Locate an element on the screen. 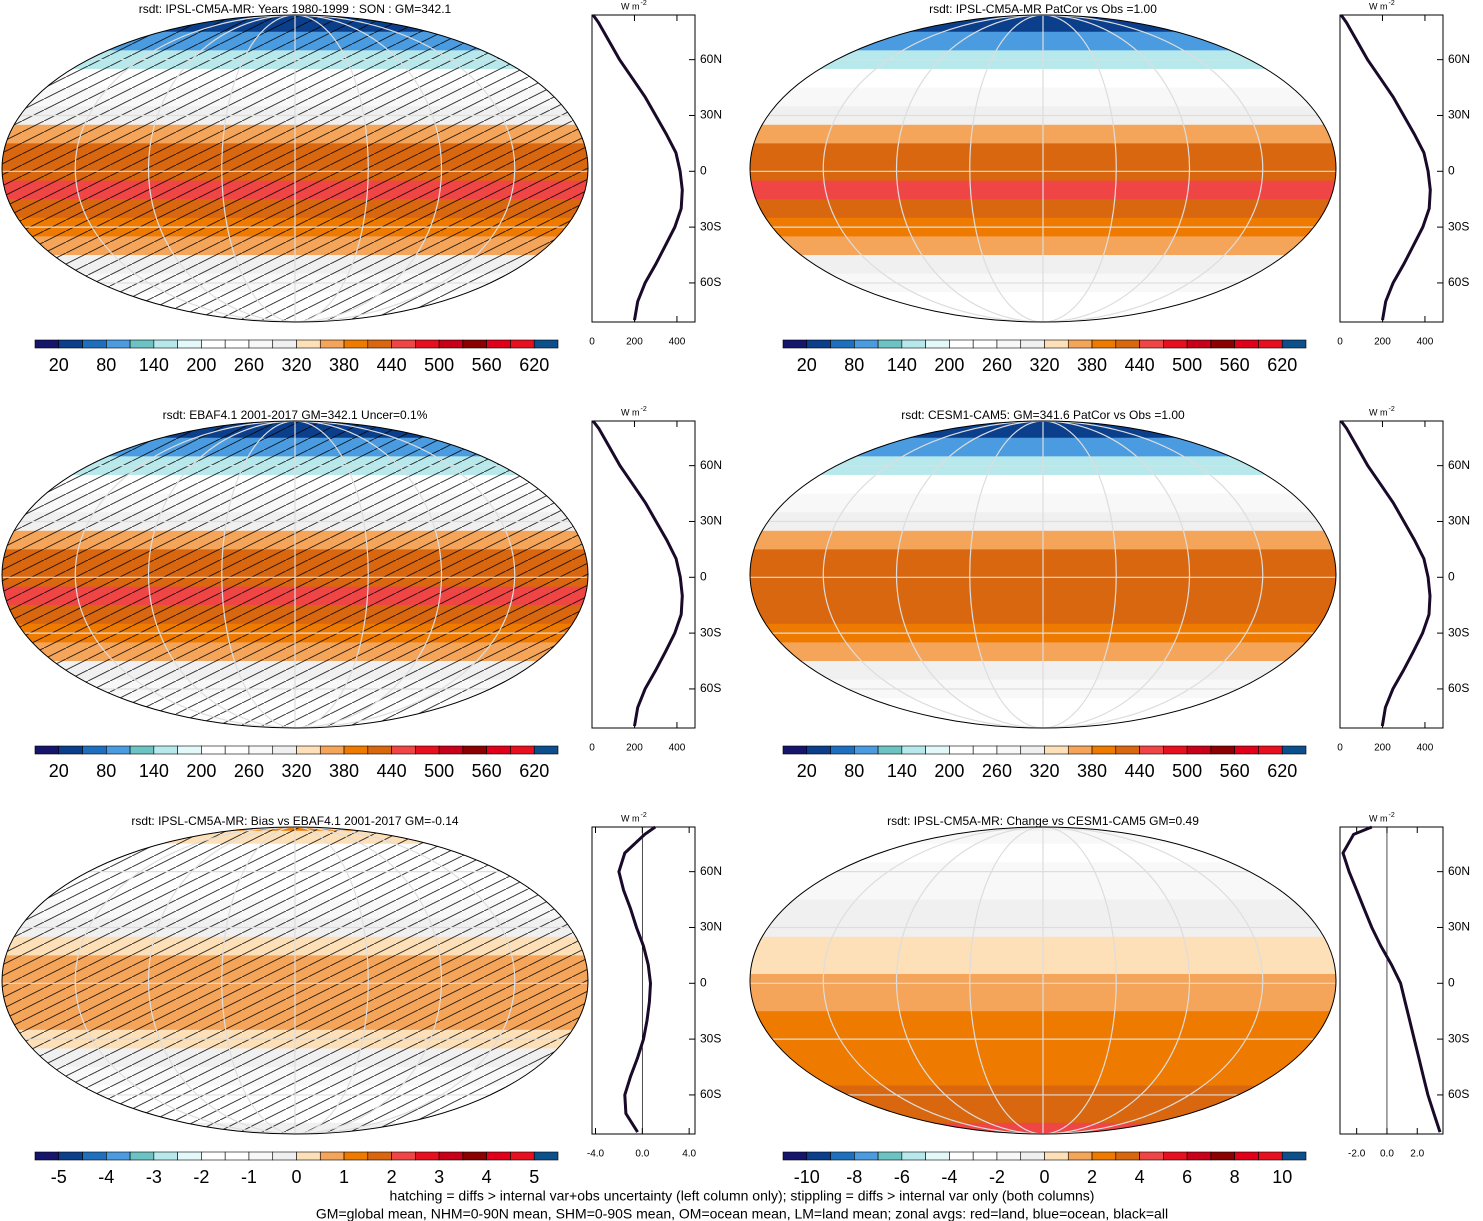 The height and width of the screenshot is (1221, 1483). colorbar-label: -10 is located at coordinates (807, 1177).